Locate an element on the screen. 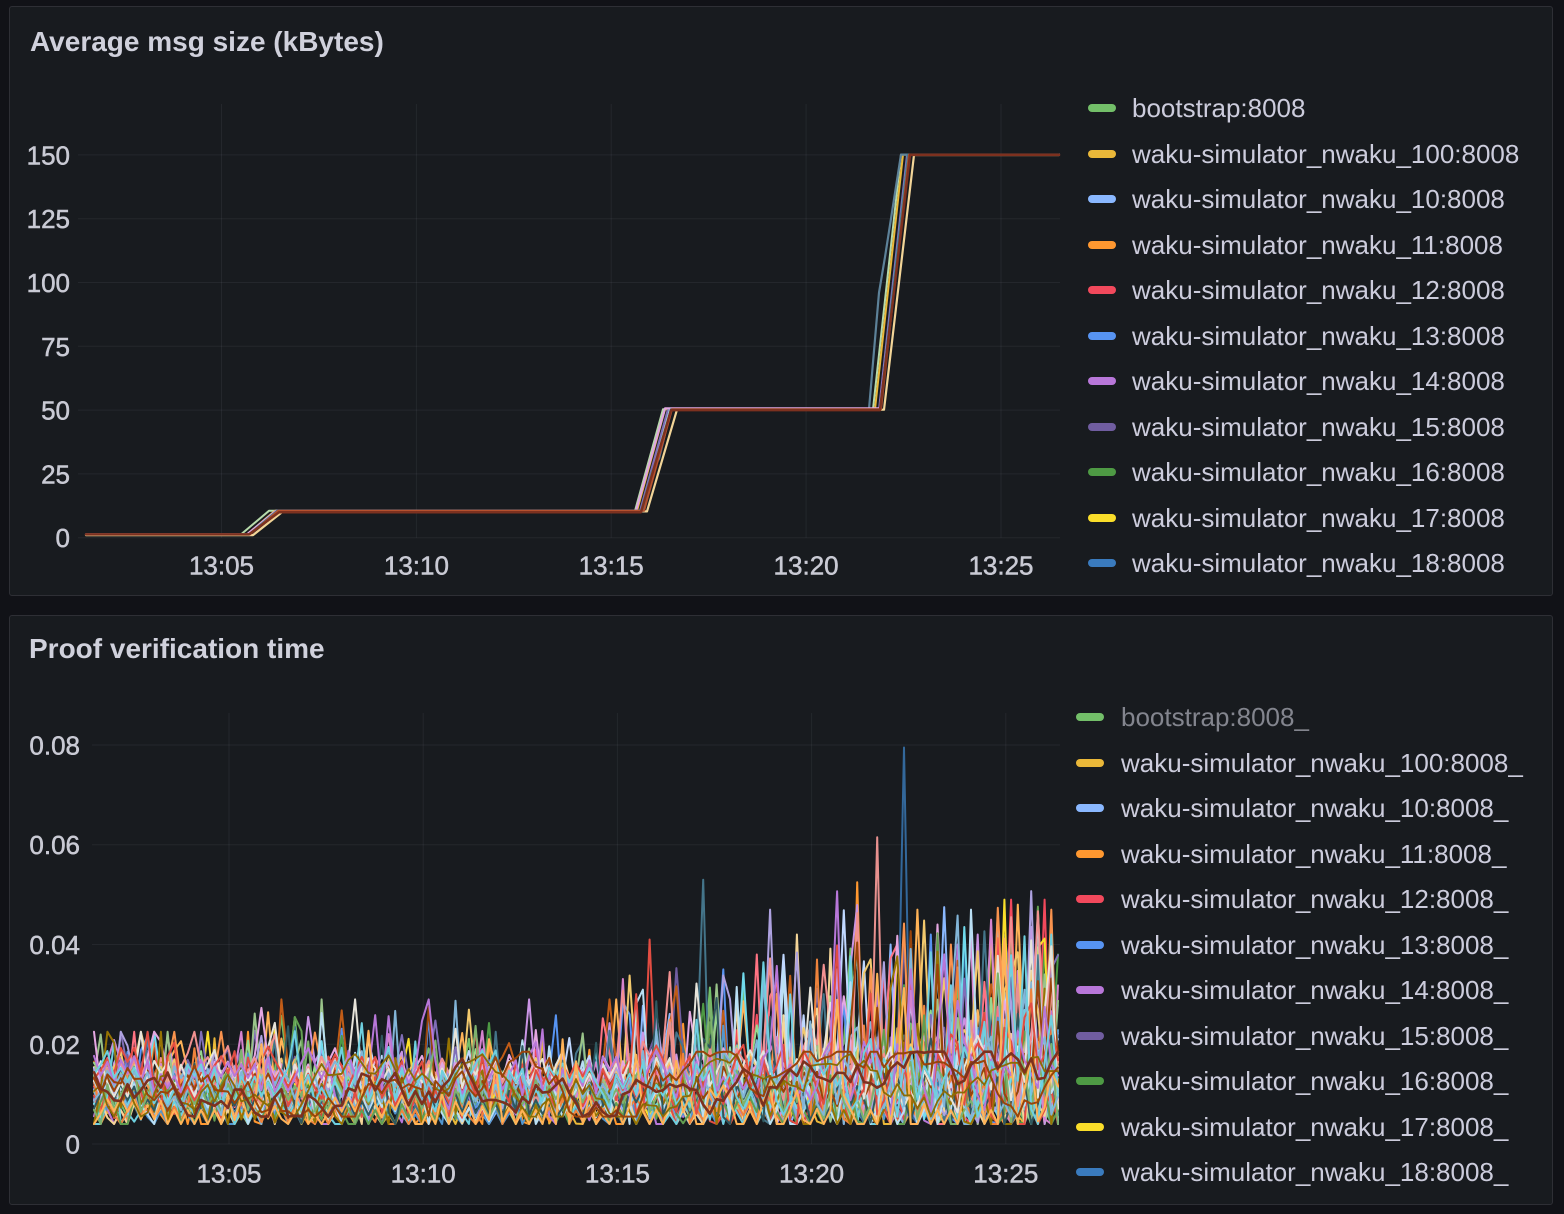  svg-text: 0.08 is located at coordinates (54, 746).